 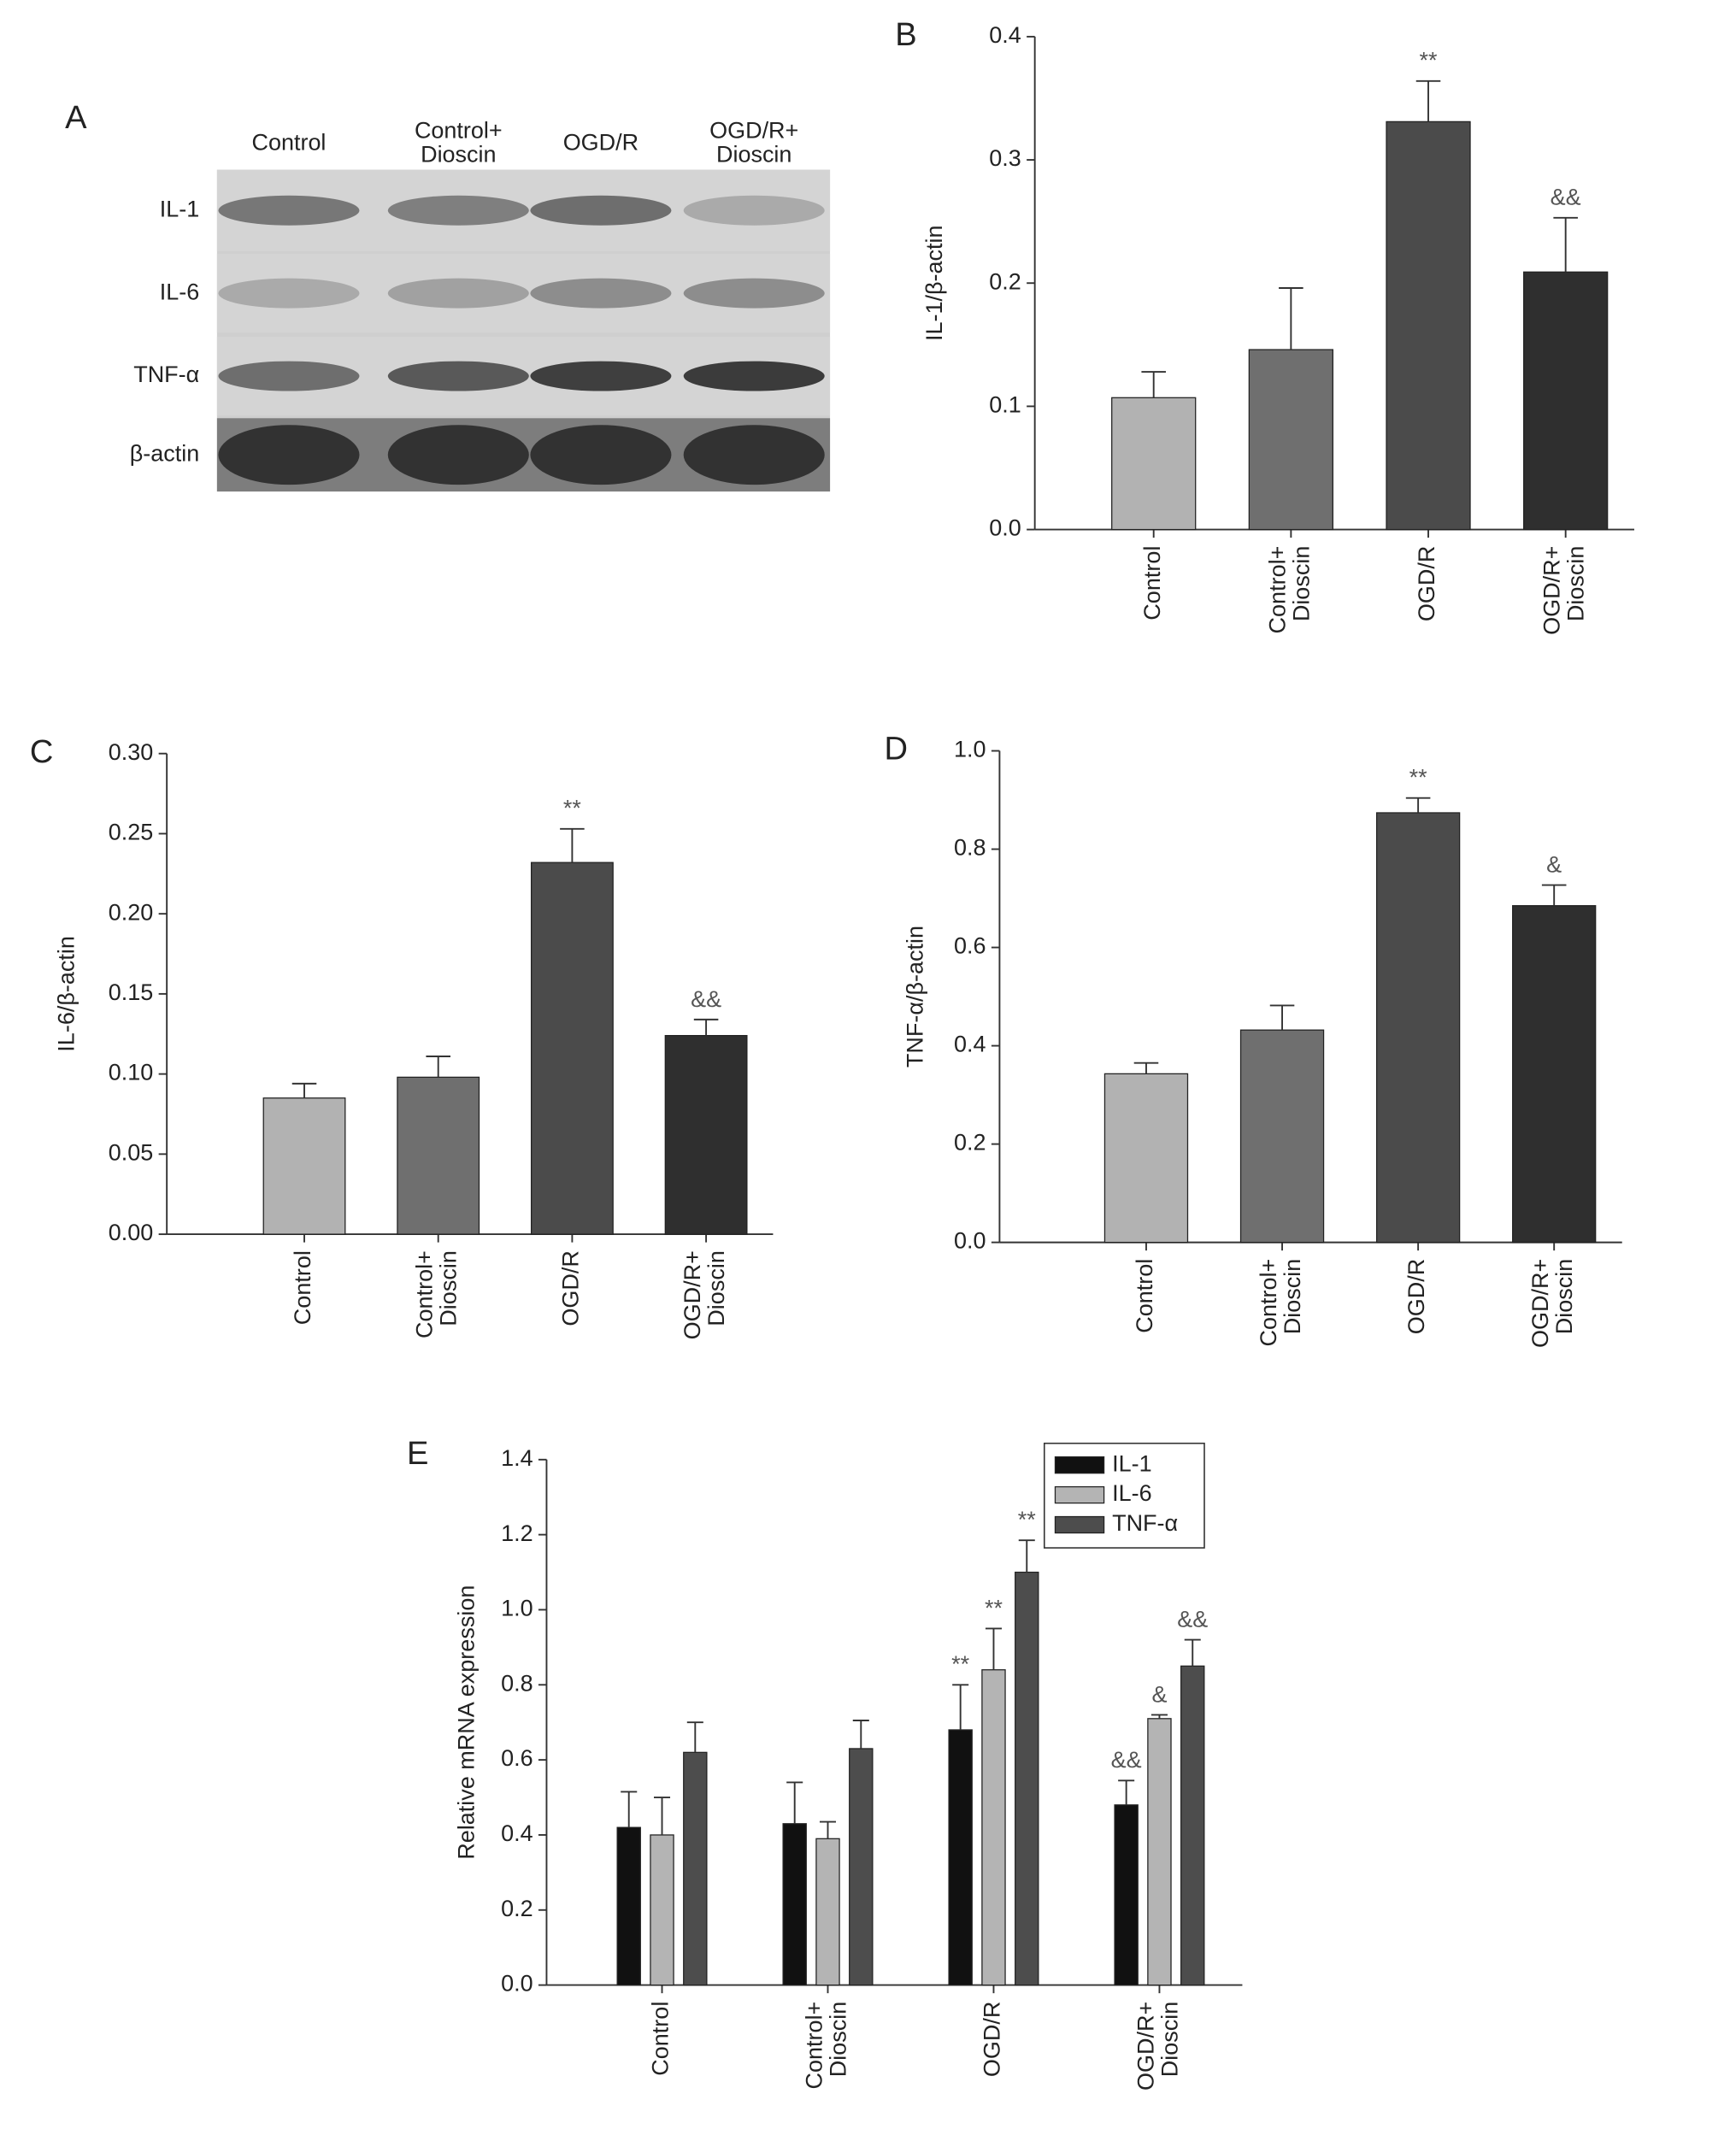 I want to click on legend-label: IL-1, so click(x=1131, y=1463).